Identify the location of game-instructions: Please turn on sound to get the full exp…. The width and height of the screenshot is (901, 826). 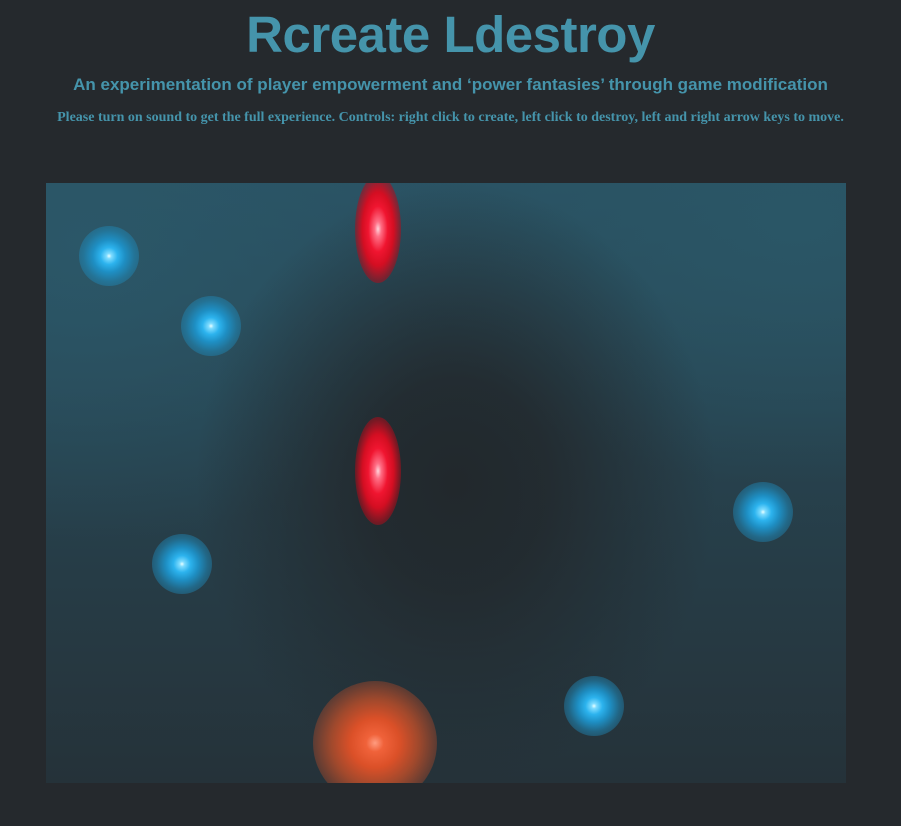
(450, 117).